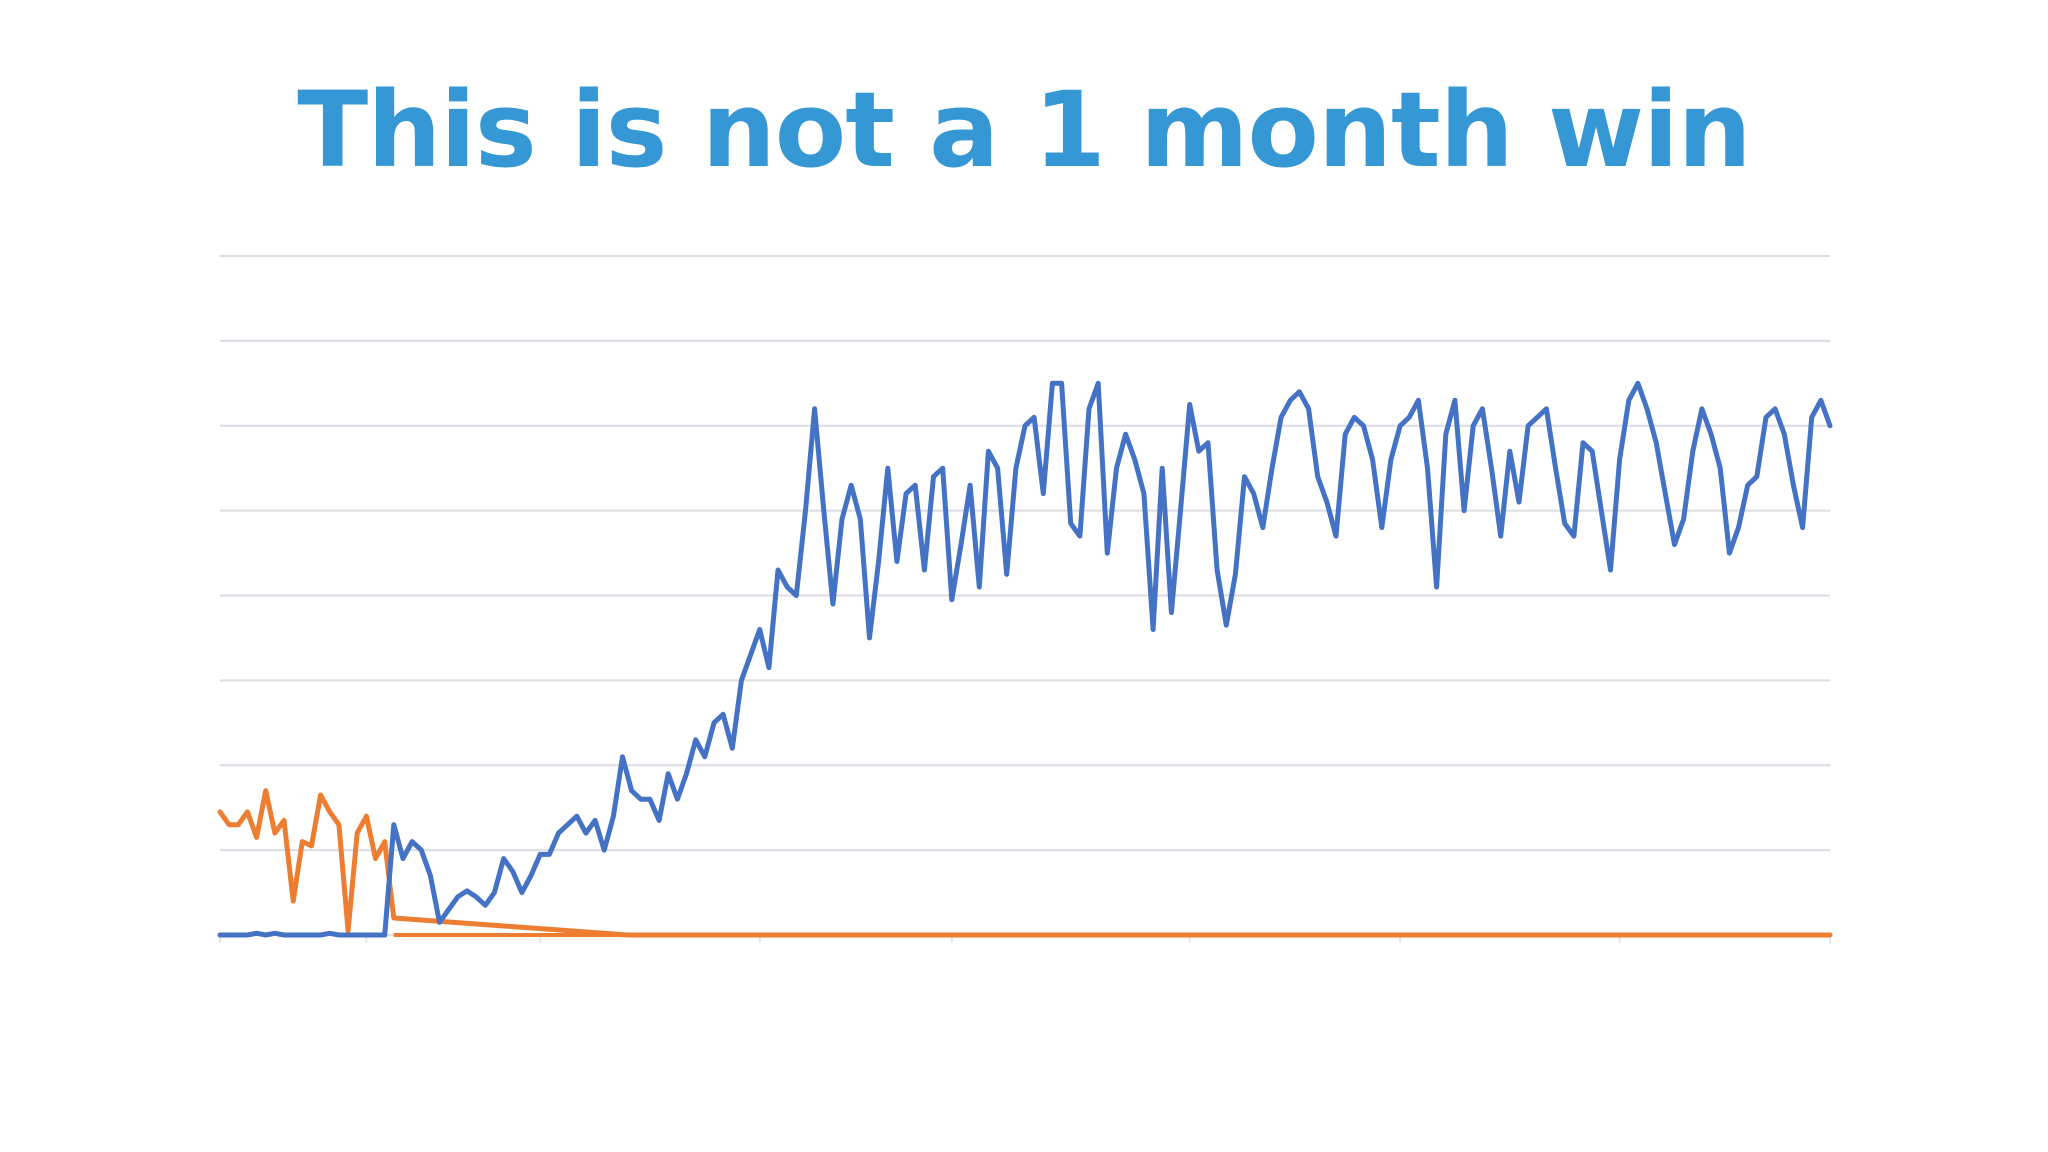  Describe the element at coordinates (1025, 863) in the screenshot. I see `series-line-orange` at that location.